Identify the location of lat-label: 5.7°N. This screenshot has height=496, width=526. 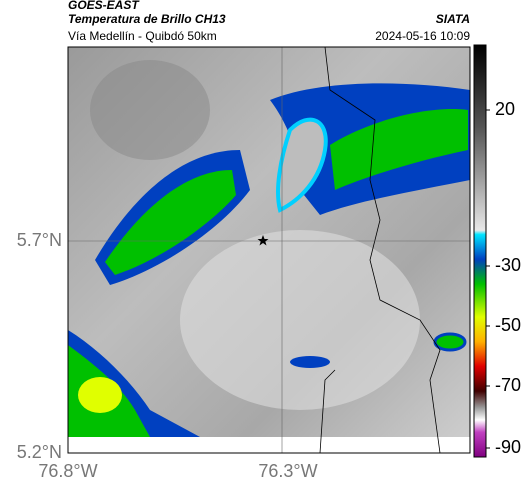
(39, 240).